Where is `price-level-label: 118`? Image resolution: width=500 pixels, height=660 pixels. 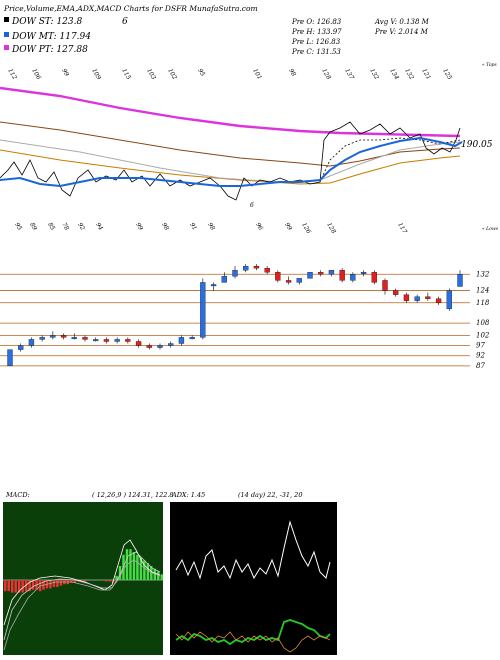
price-level-label: 118 is located at coordinates (483, 303).